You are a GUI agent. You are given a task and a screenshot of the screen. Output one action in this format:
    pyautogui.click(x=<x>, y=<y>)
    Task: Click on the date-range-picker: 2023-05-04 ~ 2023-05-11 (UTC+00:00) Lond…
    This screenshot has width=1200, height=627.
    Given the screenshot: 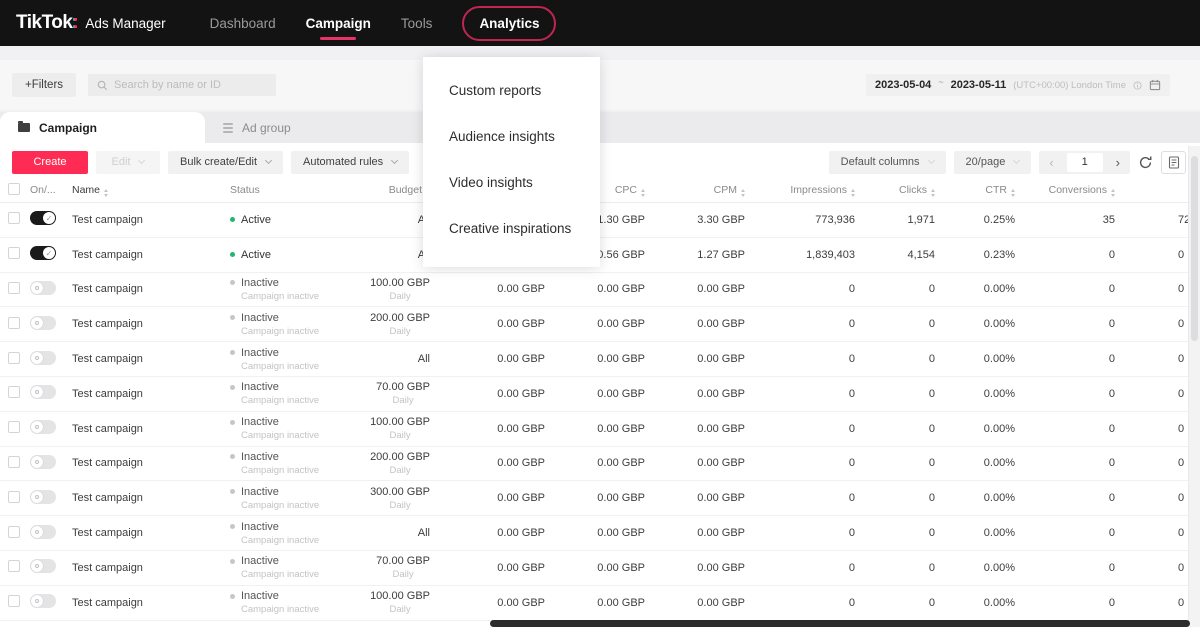 What is the action you would take?
    pyautogui.click(x=1018, y=85)
    